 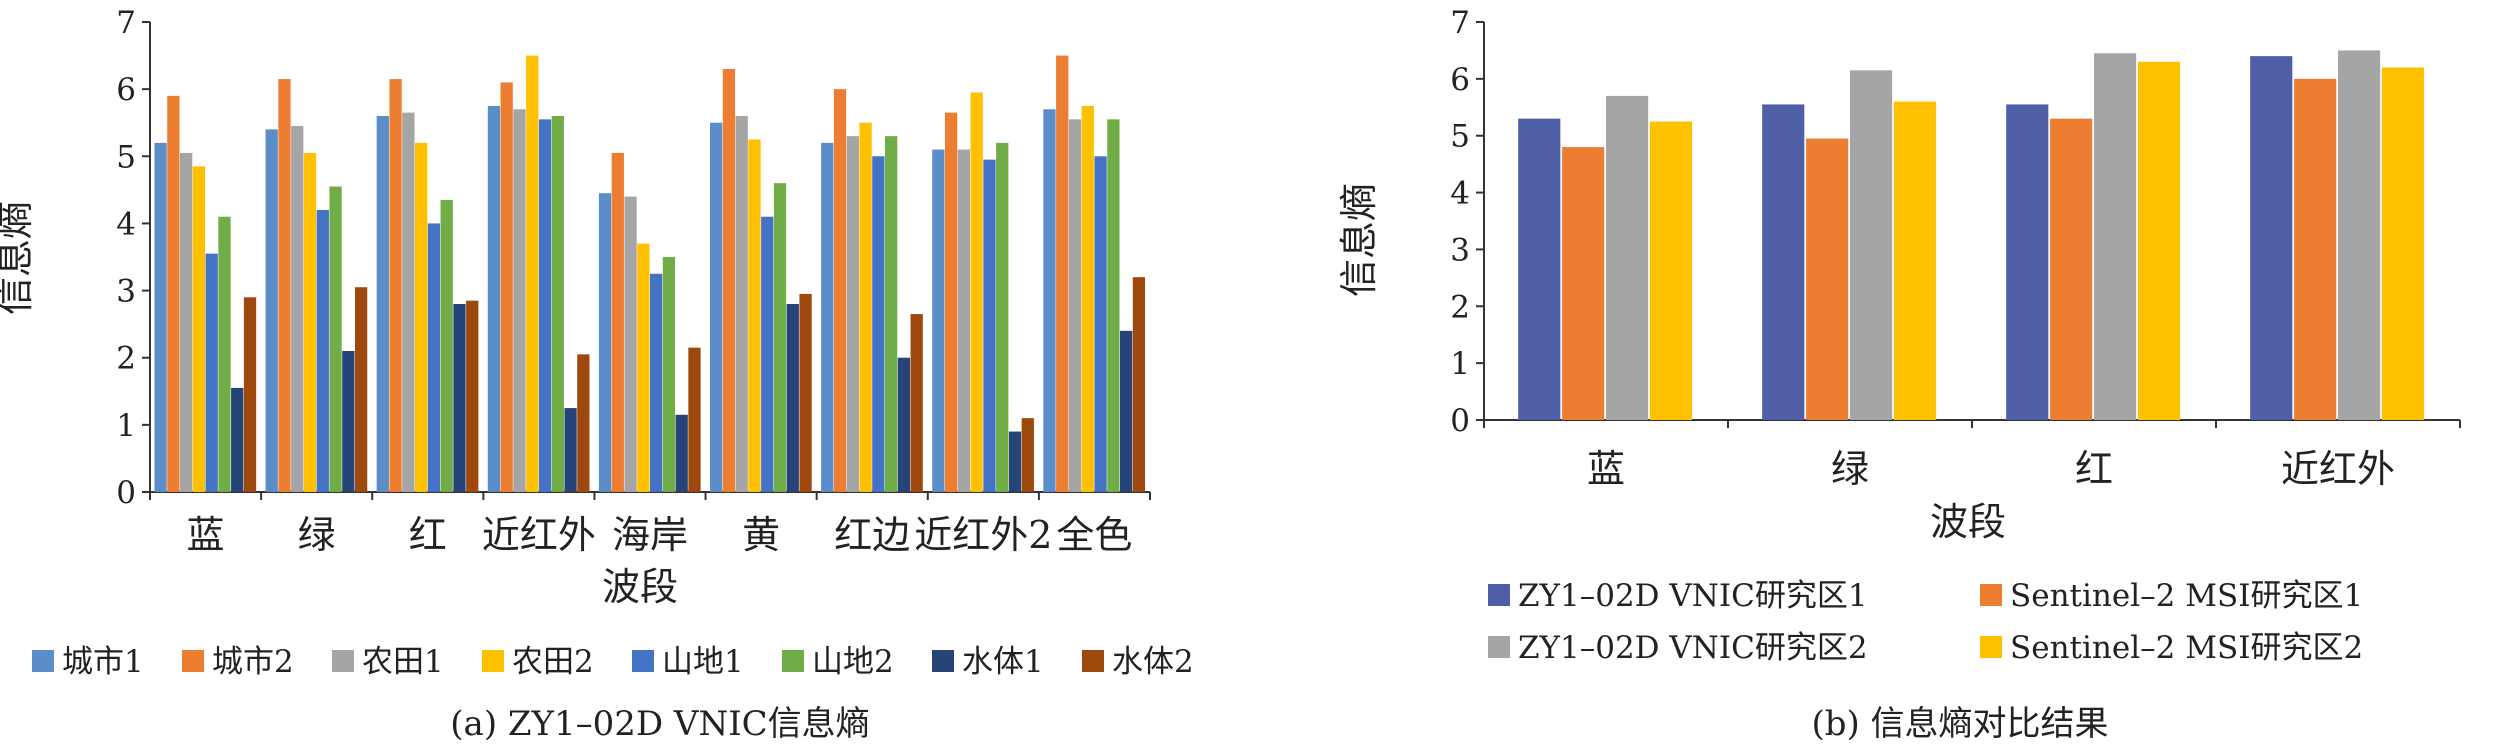 What do you see at coordinates (640, 587) in the screenshot?
I see `chart-a-x-axis-label: 波段` at bounding box center [640, 587].